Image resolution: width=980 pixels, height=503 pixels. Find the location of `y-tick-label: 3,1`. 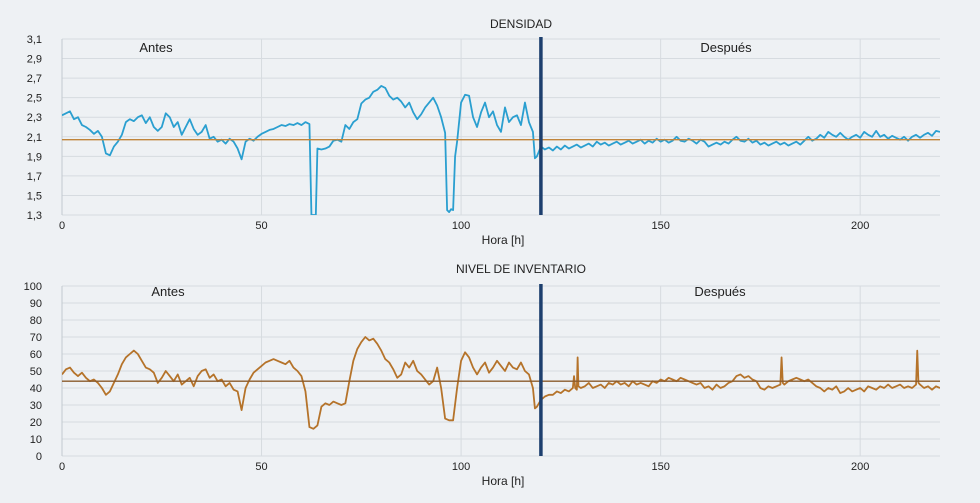

y-tick-label: 3,1 is located at coordinates (34, 40).